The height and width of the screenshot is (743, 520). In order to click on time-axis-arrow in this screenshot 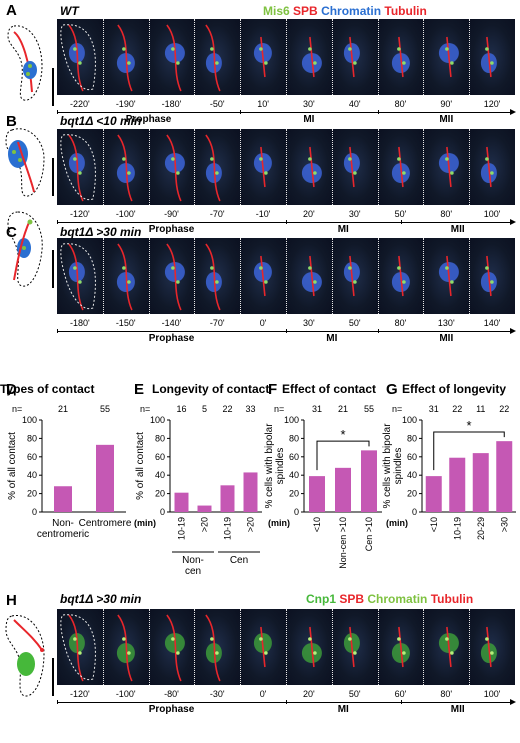, I will do `click(513, 112)`.